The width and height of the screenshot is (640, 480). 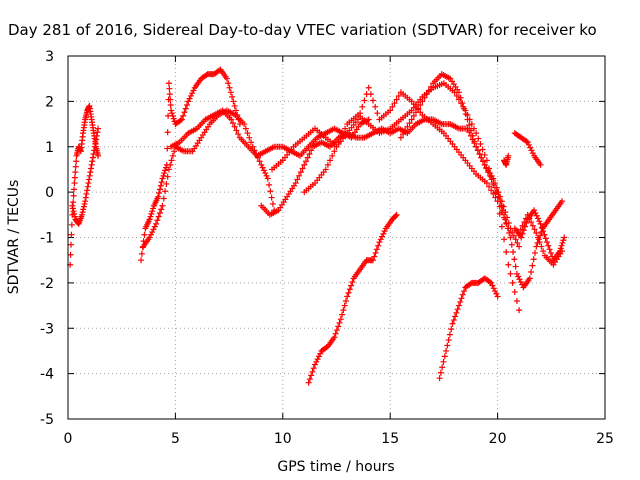 I want to click on x-tick-label: 0, so click(x=68, y=439).